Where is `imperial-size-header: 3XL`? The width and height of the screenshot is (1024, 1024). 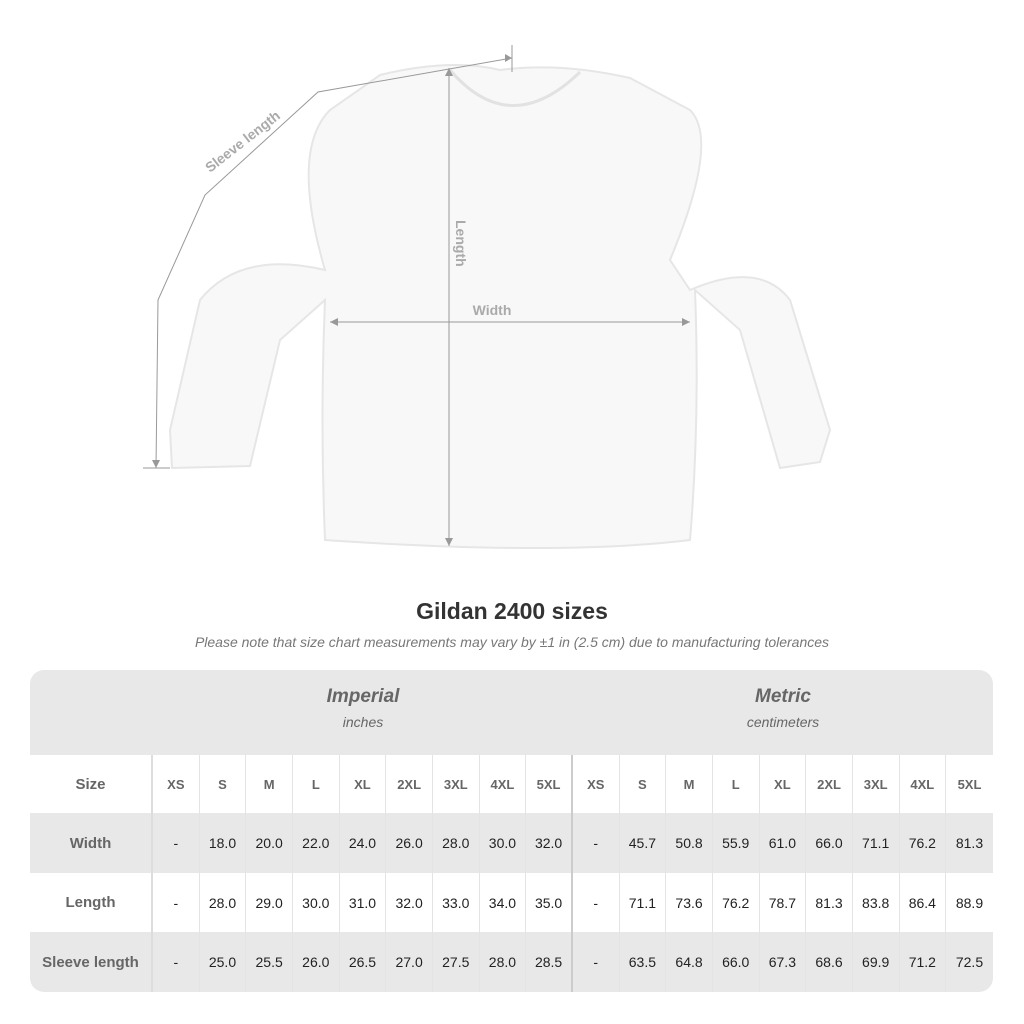 imperial-size-header: 3XL is located at coordinates (456, 784).